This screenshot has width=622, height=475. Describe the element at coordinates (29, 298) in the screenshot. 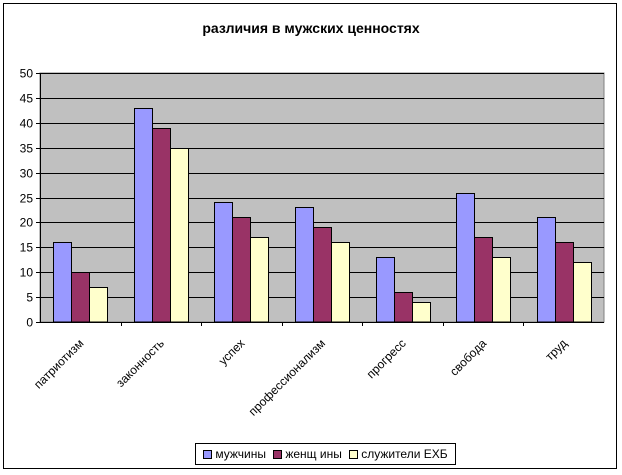

I see `y-tick-label: 5` at that location.